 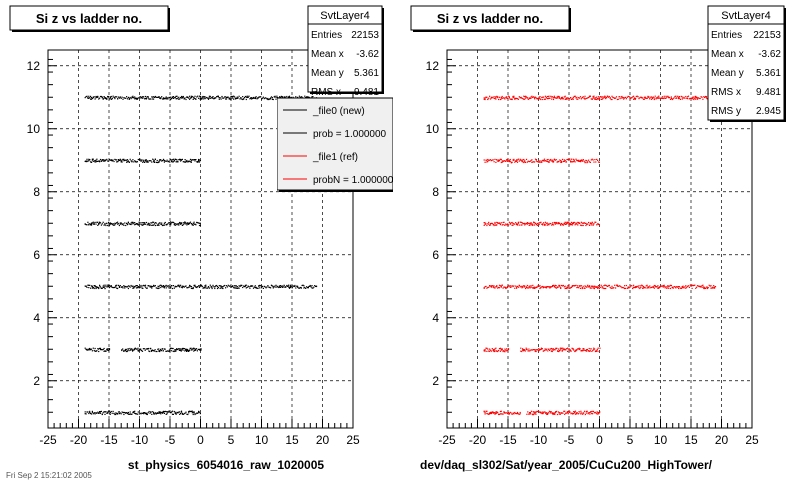 What do you see at coordinates (691, 440) in the screenshot?
I see `x-tick-label: 15` at bounding box center [691, 440].